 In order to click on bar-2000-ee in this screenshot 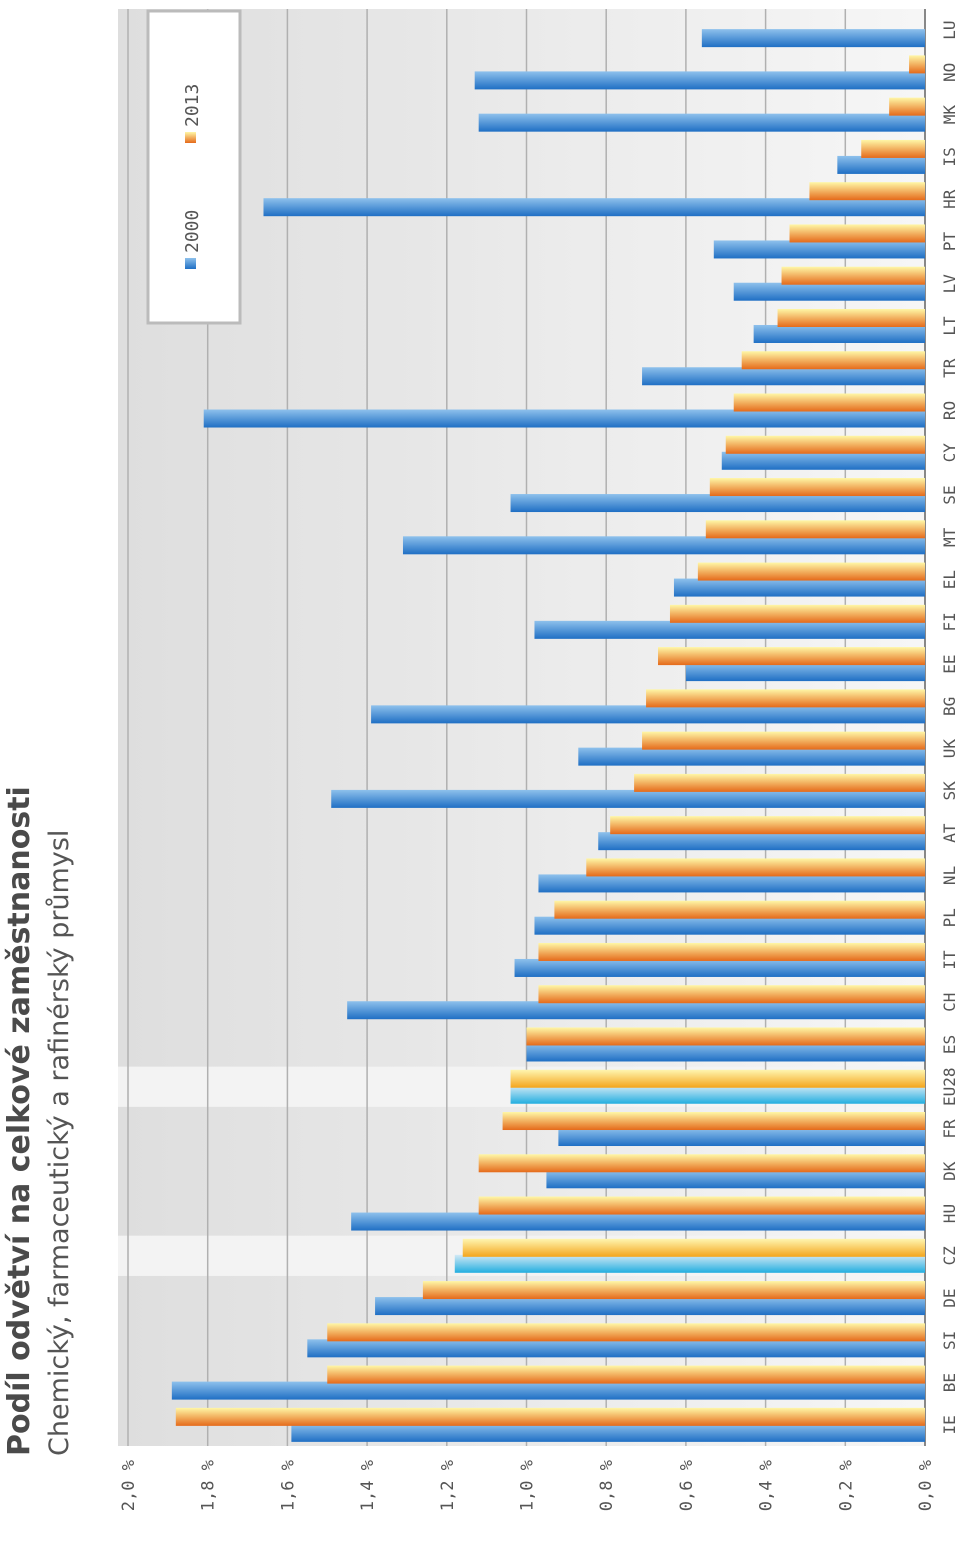, I will do `click(805, 672)`.